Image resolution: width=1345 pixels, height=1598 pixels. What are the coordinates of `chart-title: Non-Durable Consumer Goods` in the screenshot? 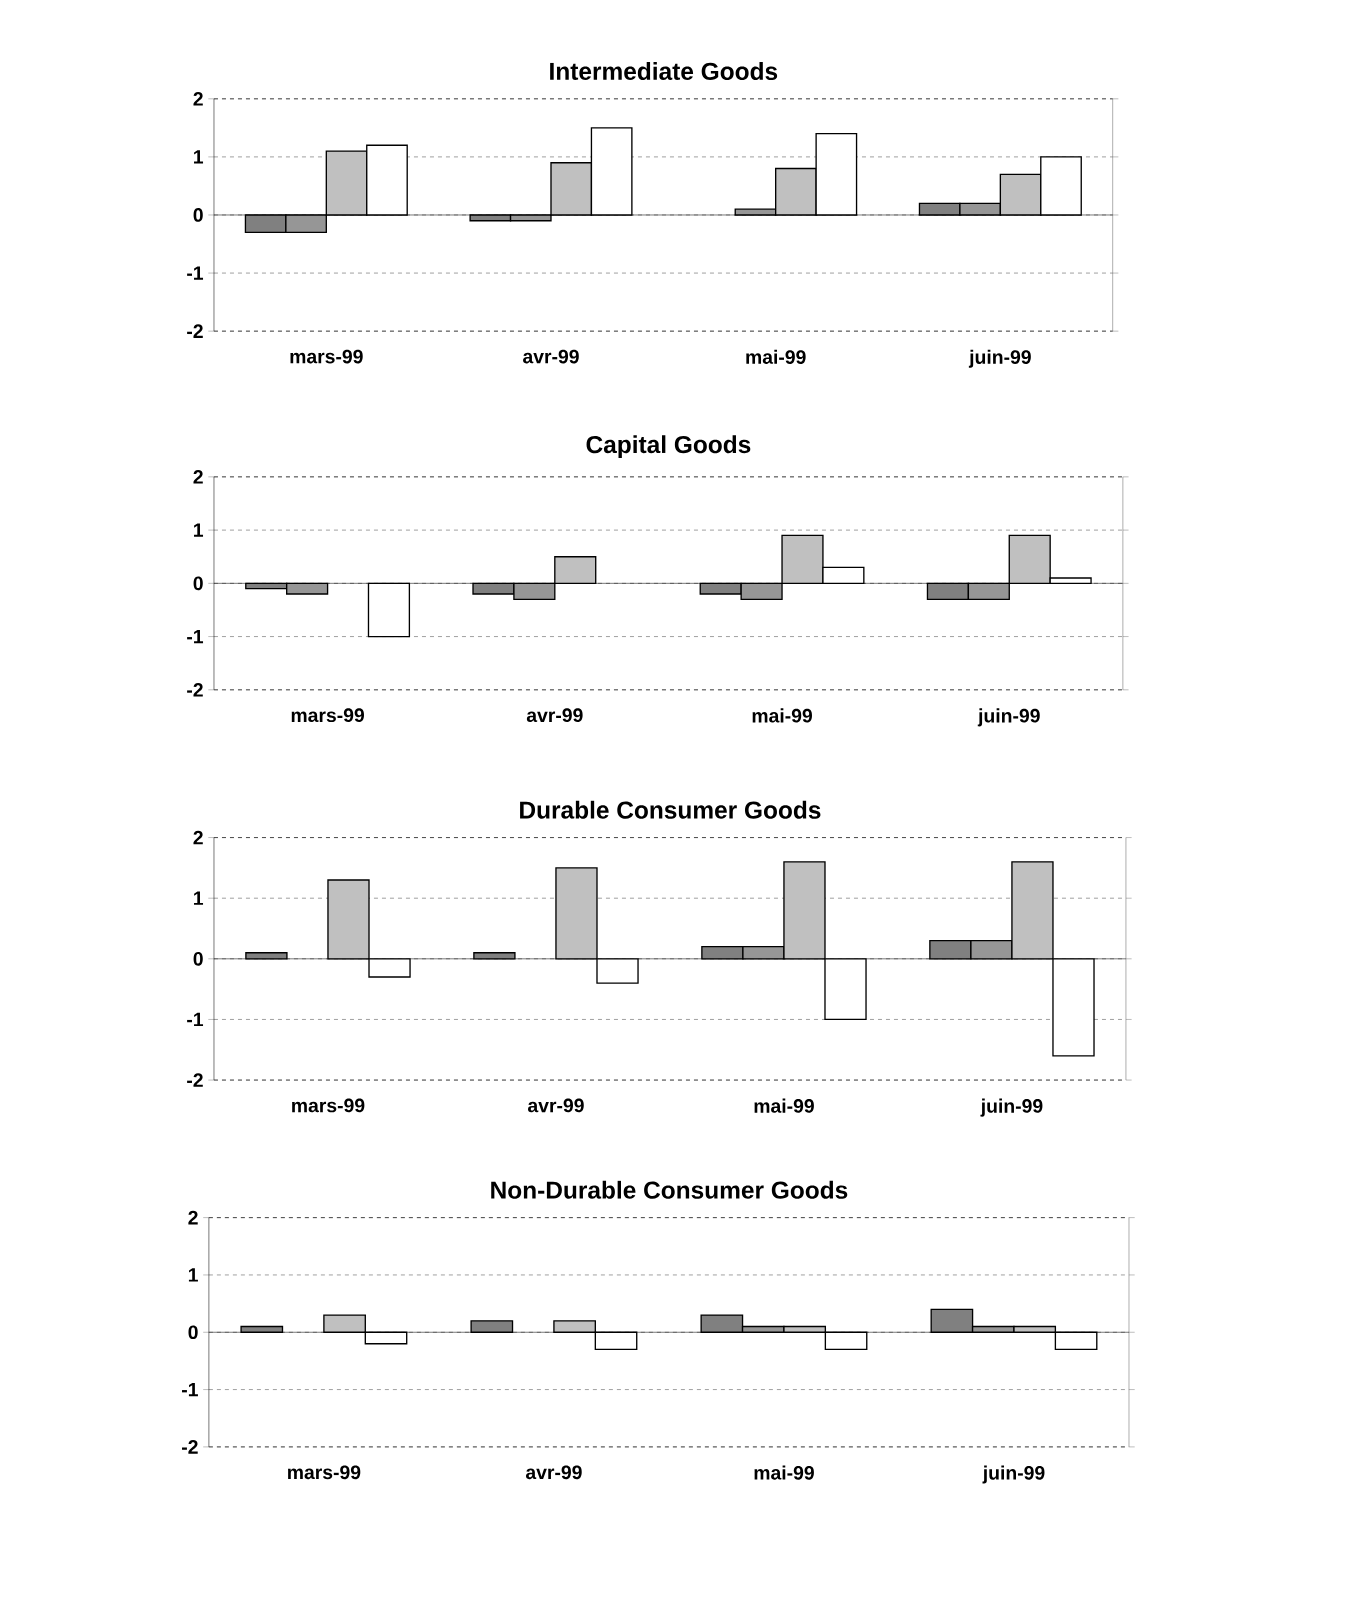 It's located at (669, 1189).